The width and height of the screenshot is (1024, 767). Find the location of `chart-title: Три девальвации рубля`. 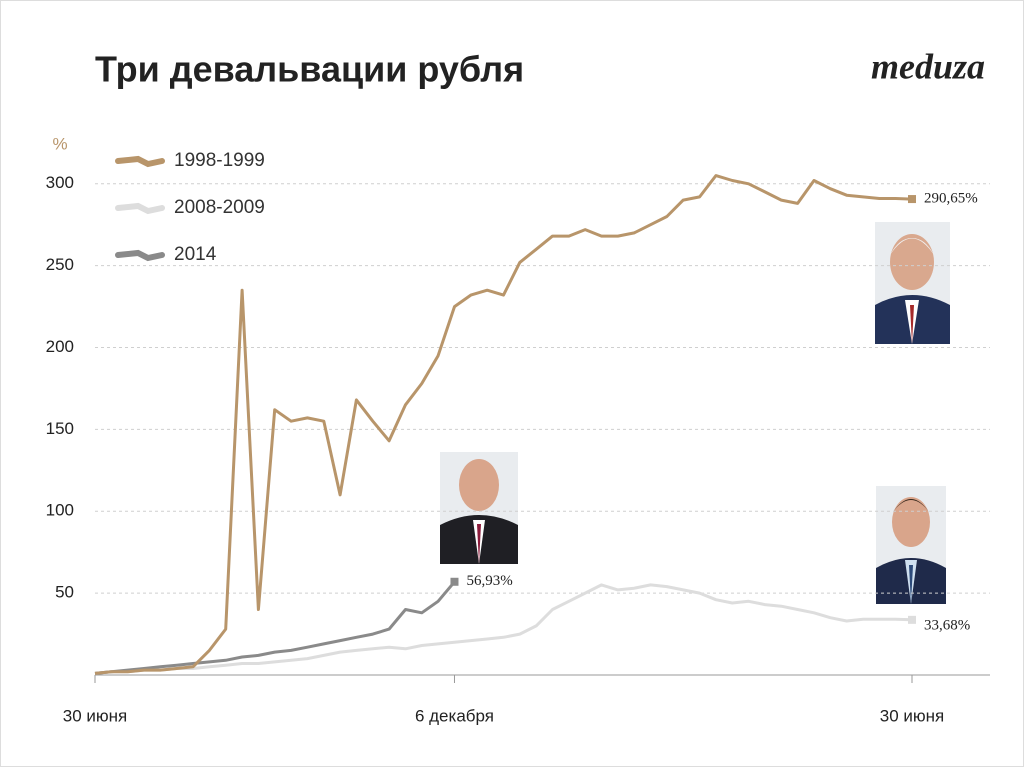

chart-title: Три девальвации рубля is located at coordinates (309, 69).